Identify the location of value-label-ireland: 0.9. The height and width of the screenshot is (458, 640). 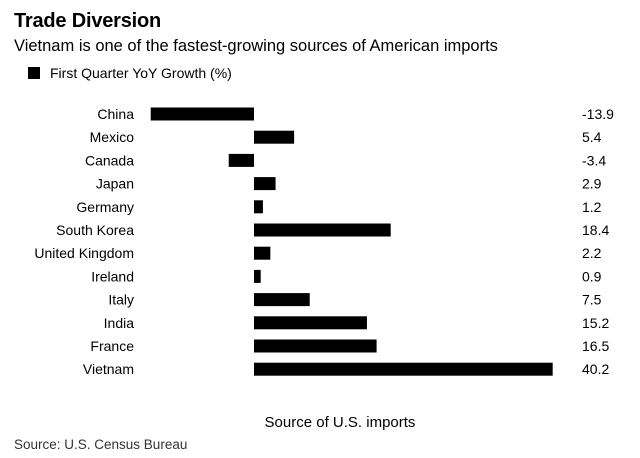
(592, 276).